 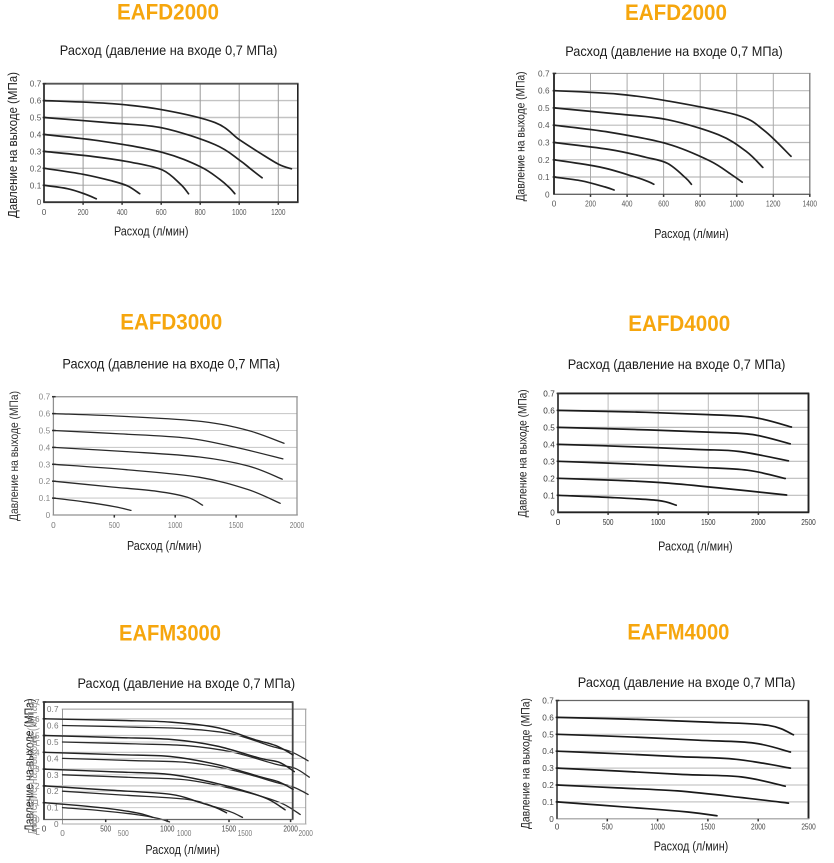 What do you see at coordinates (678, 632) in the screenshot?
I see `svg-text: EAFM4000` at bounding box center [678, 632].